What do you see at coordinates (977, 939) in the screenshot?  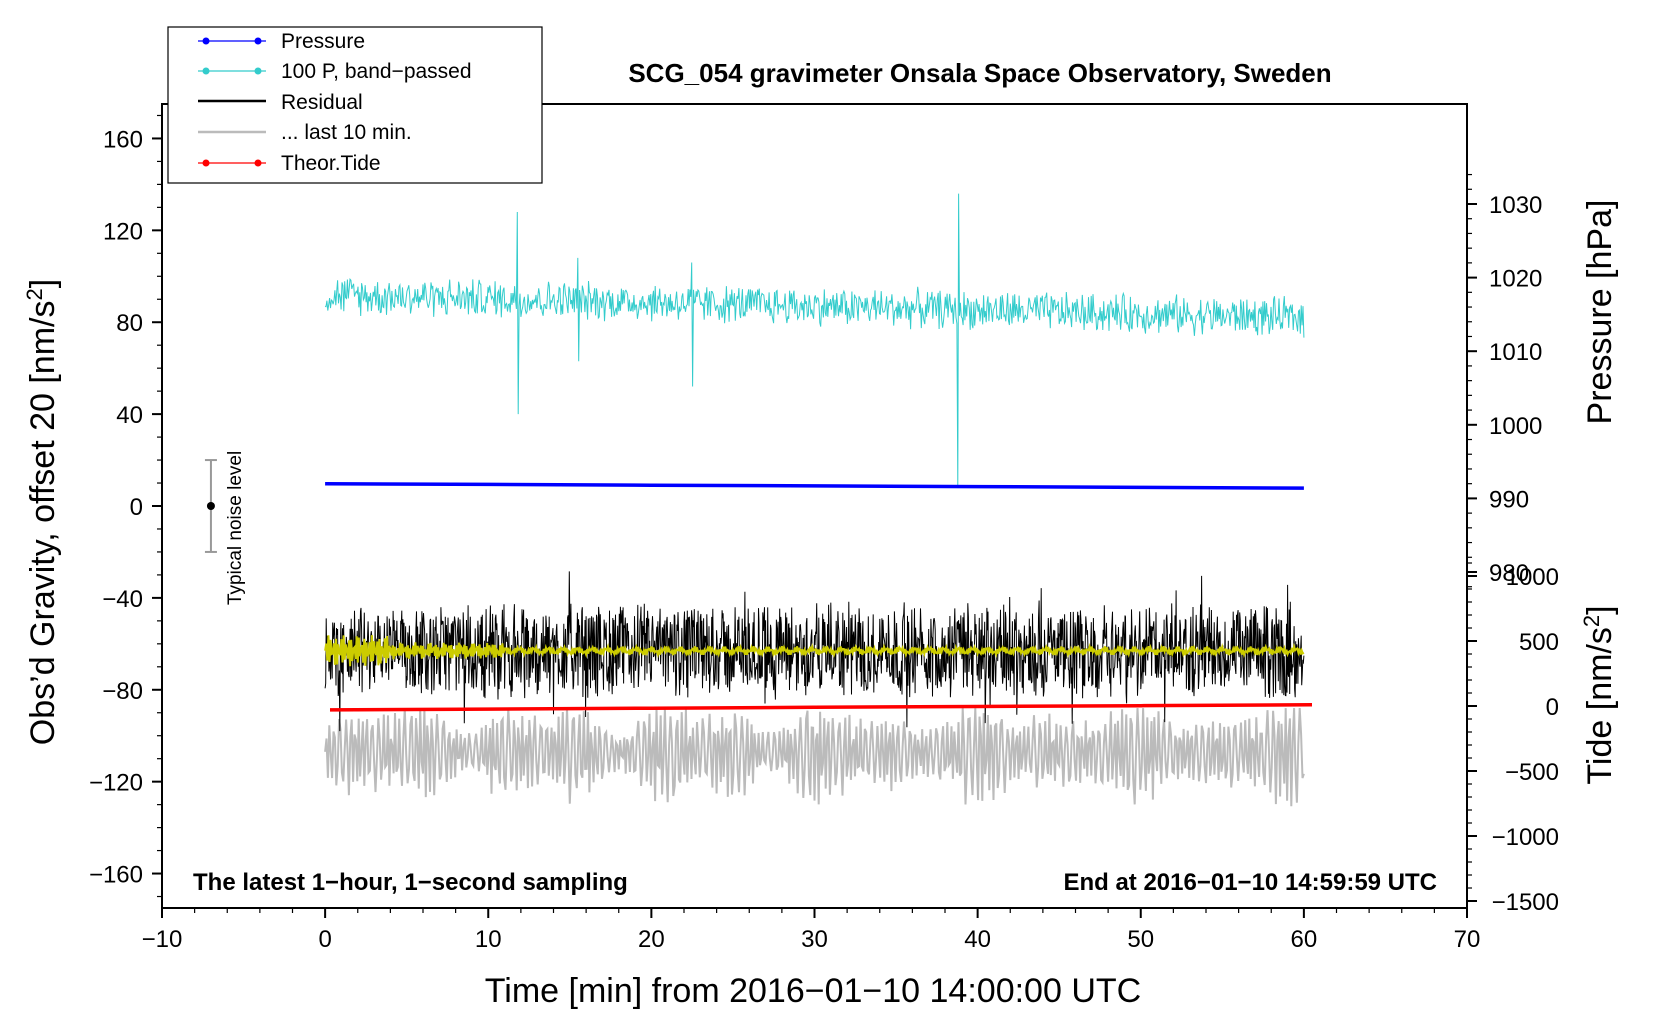 I see `x-tick-label: 40` at bounding box center [977, 939].